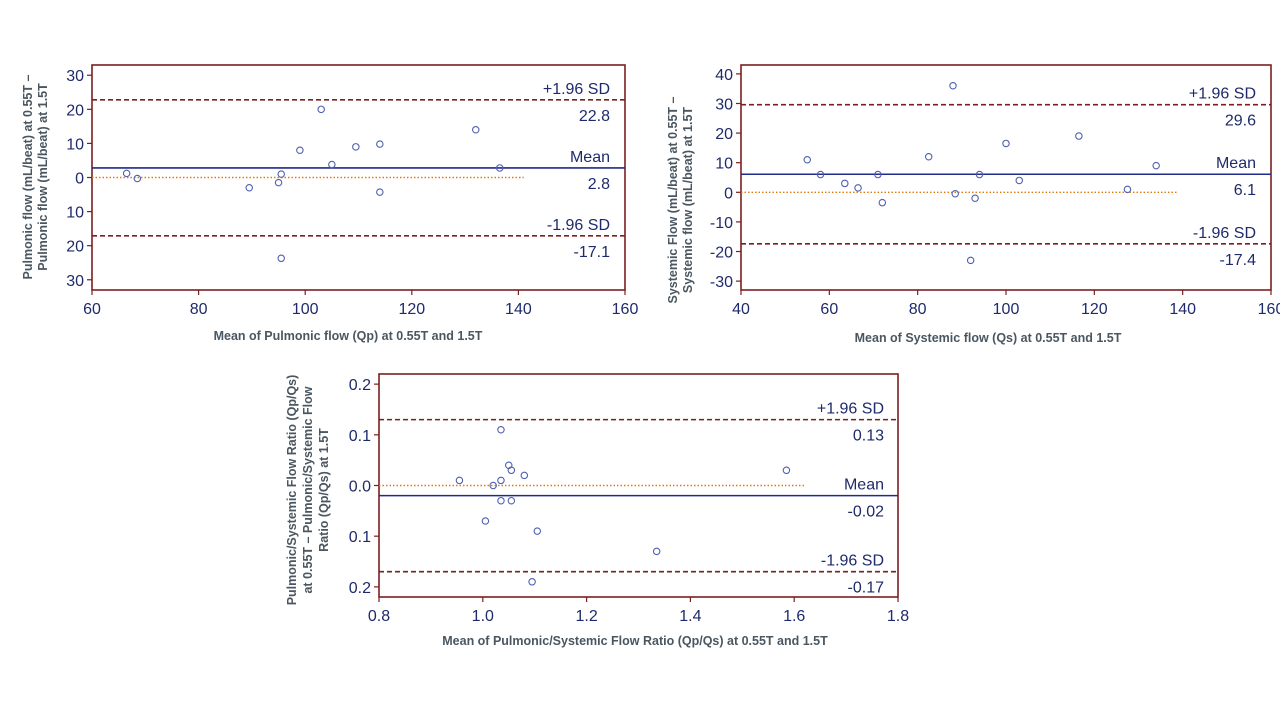  Describe the element at coordinates (794, 616) in the screenshot. I see `x-tick-label: 1.6` at that location.